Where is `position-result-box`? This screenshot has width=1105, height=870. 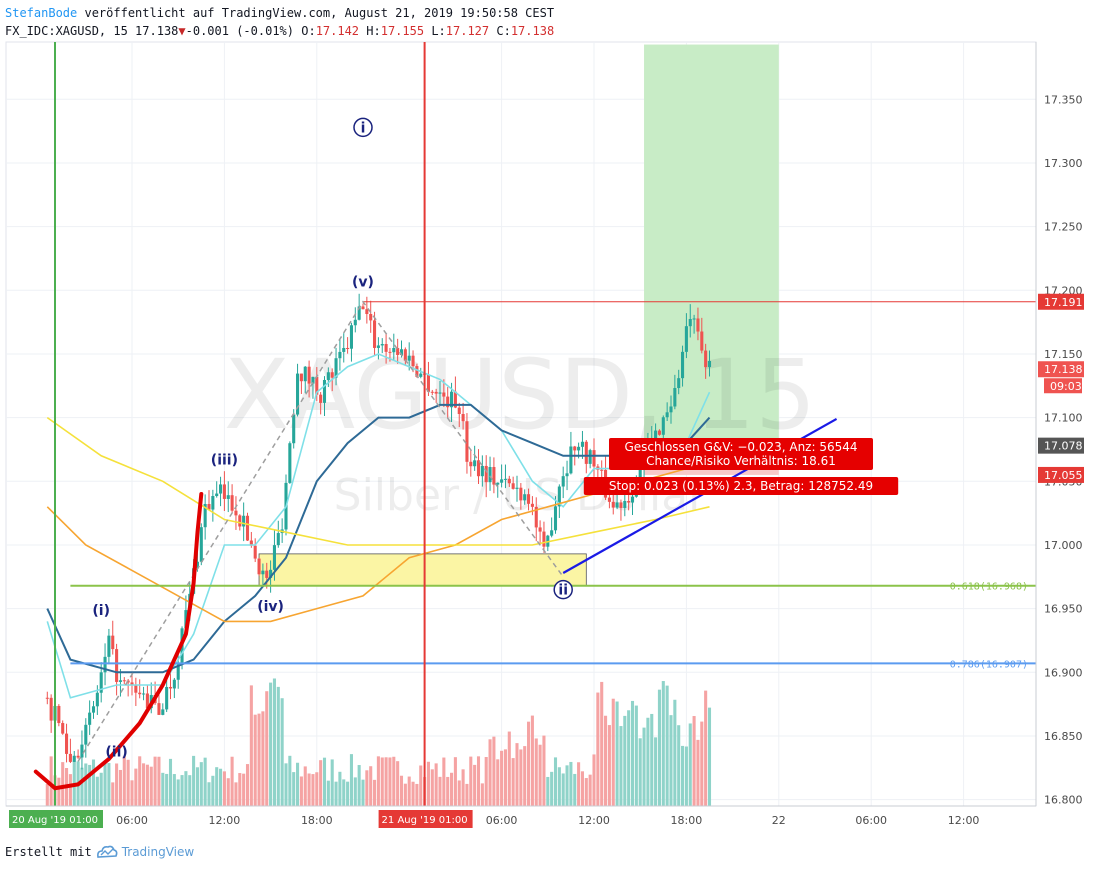 position-result-box is located at coordinates (741, 454).